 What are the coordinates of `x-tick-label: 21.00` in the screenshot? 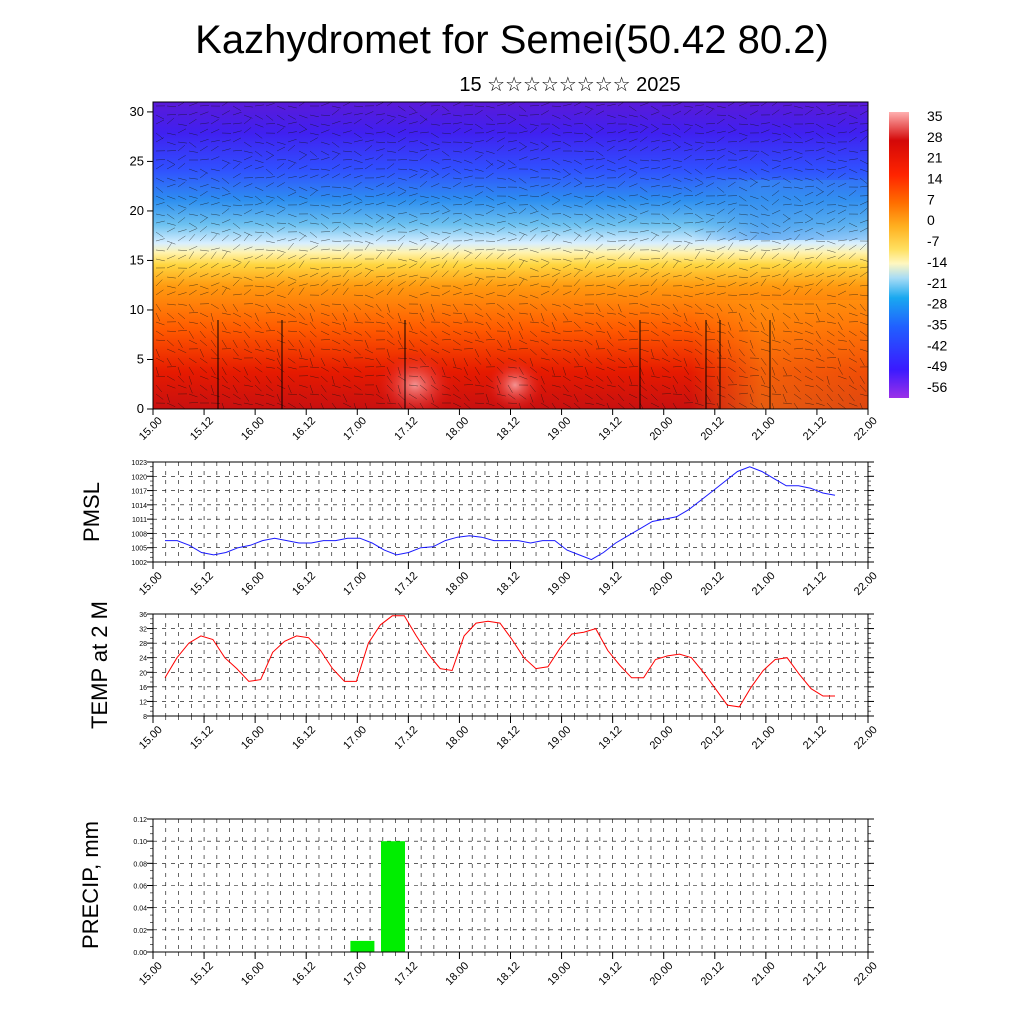 It's located at (764, 974).